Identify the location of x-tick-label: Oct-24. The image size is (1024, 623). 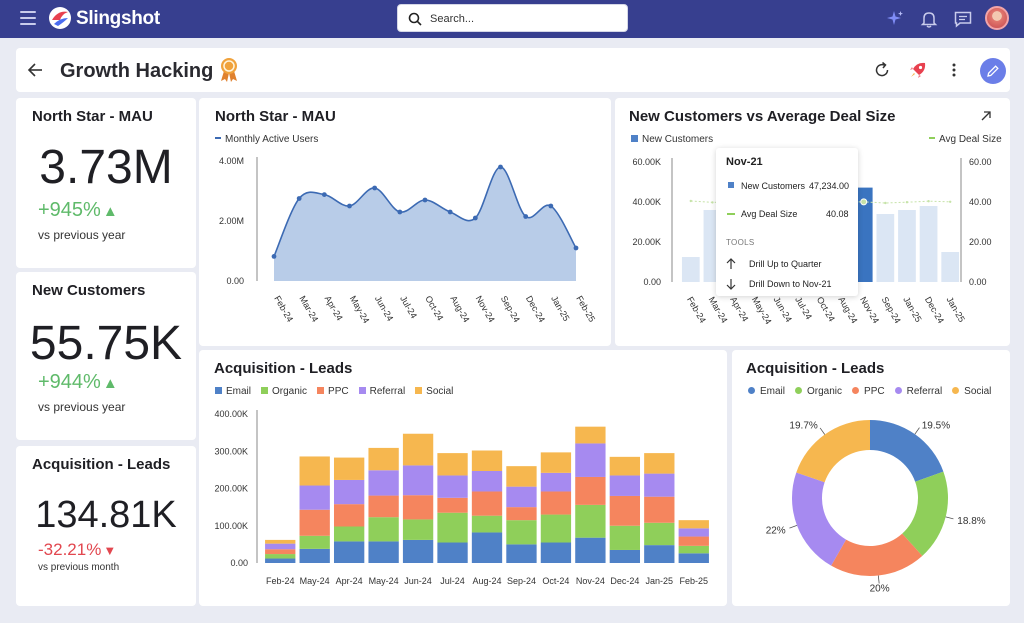
(826, 309).